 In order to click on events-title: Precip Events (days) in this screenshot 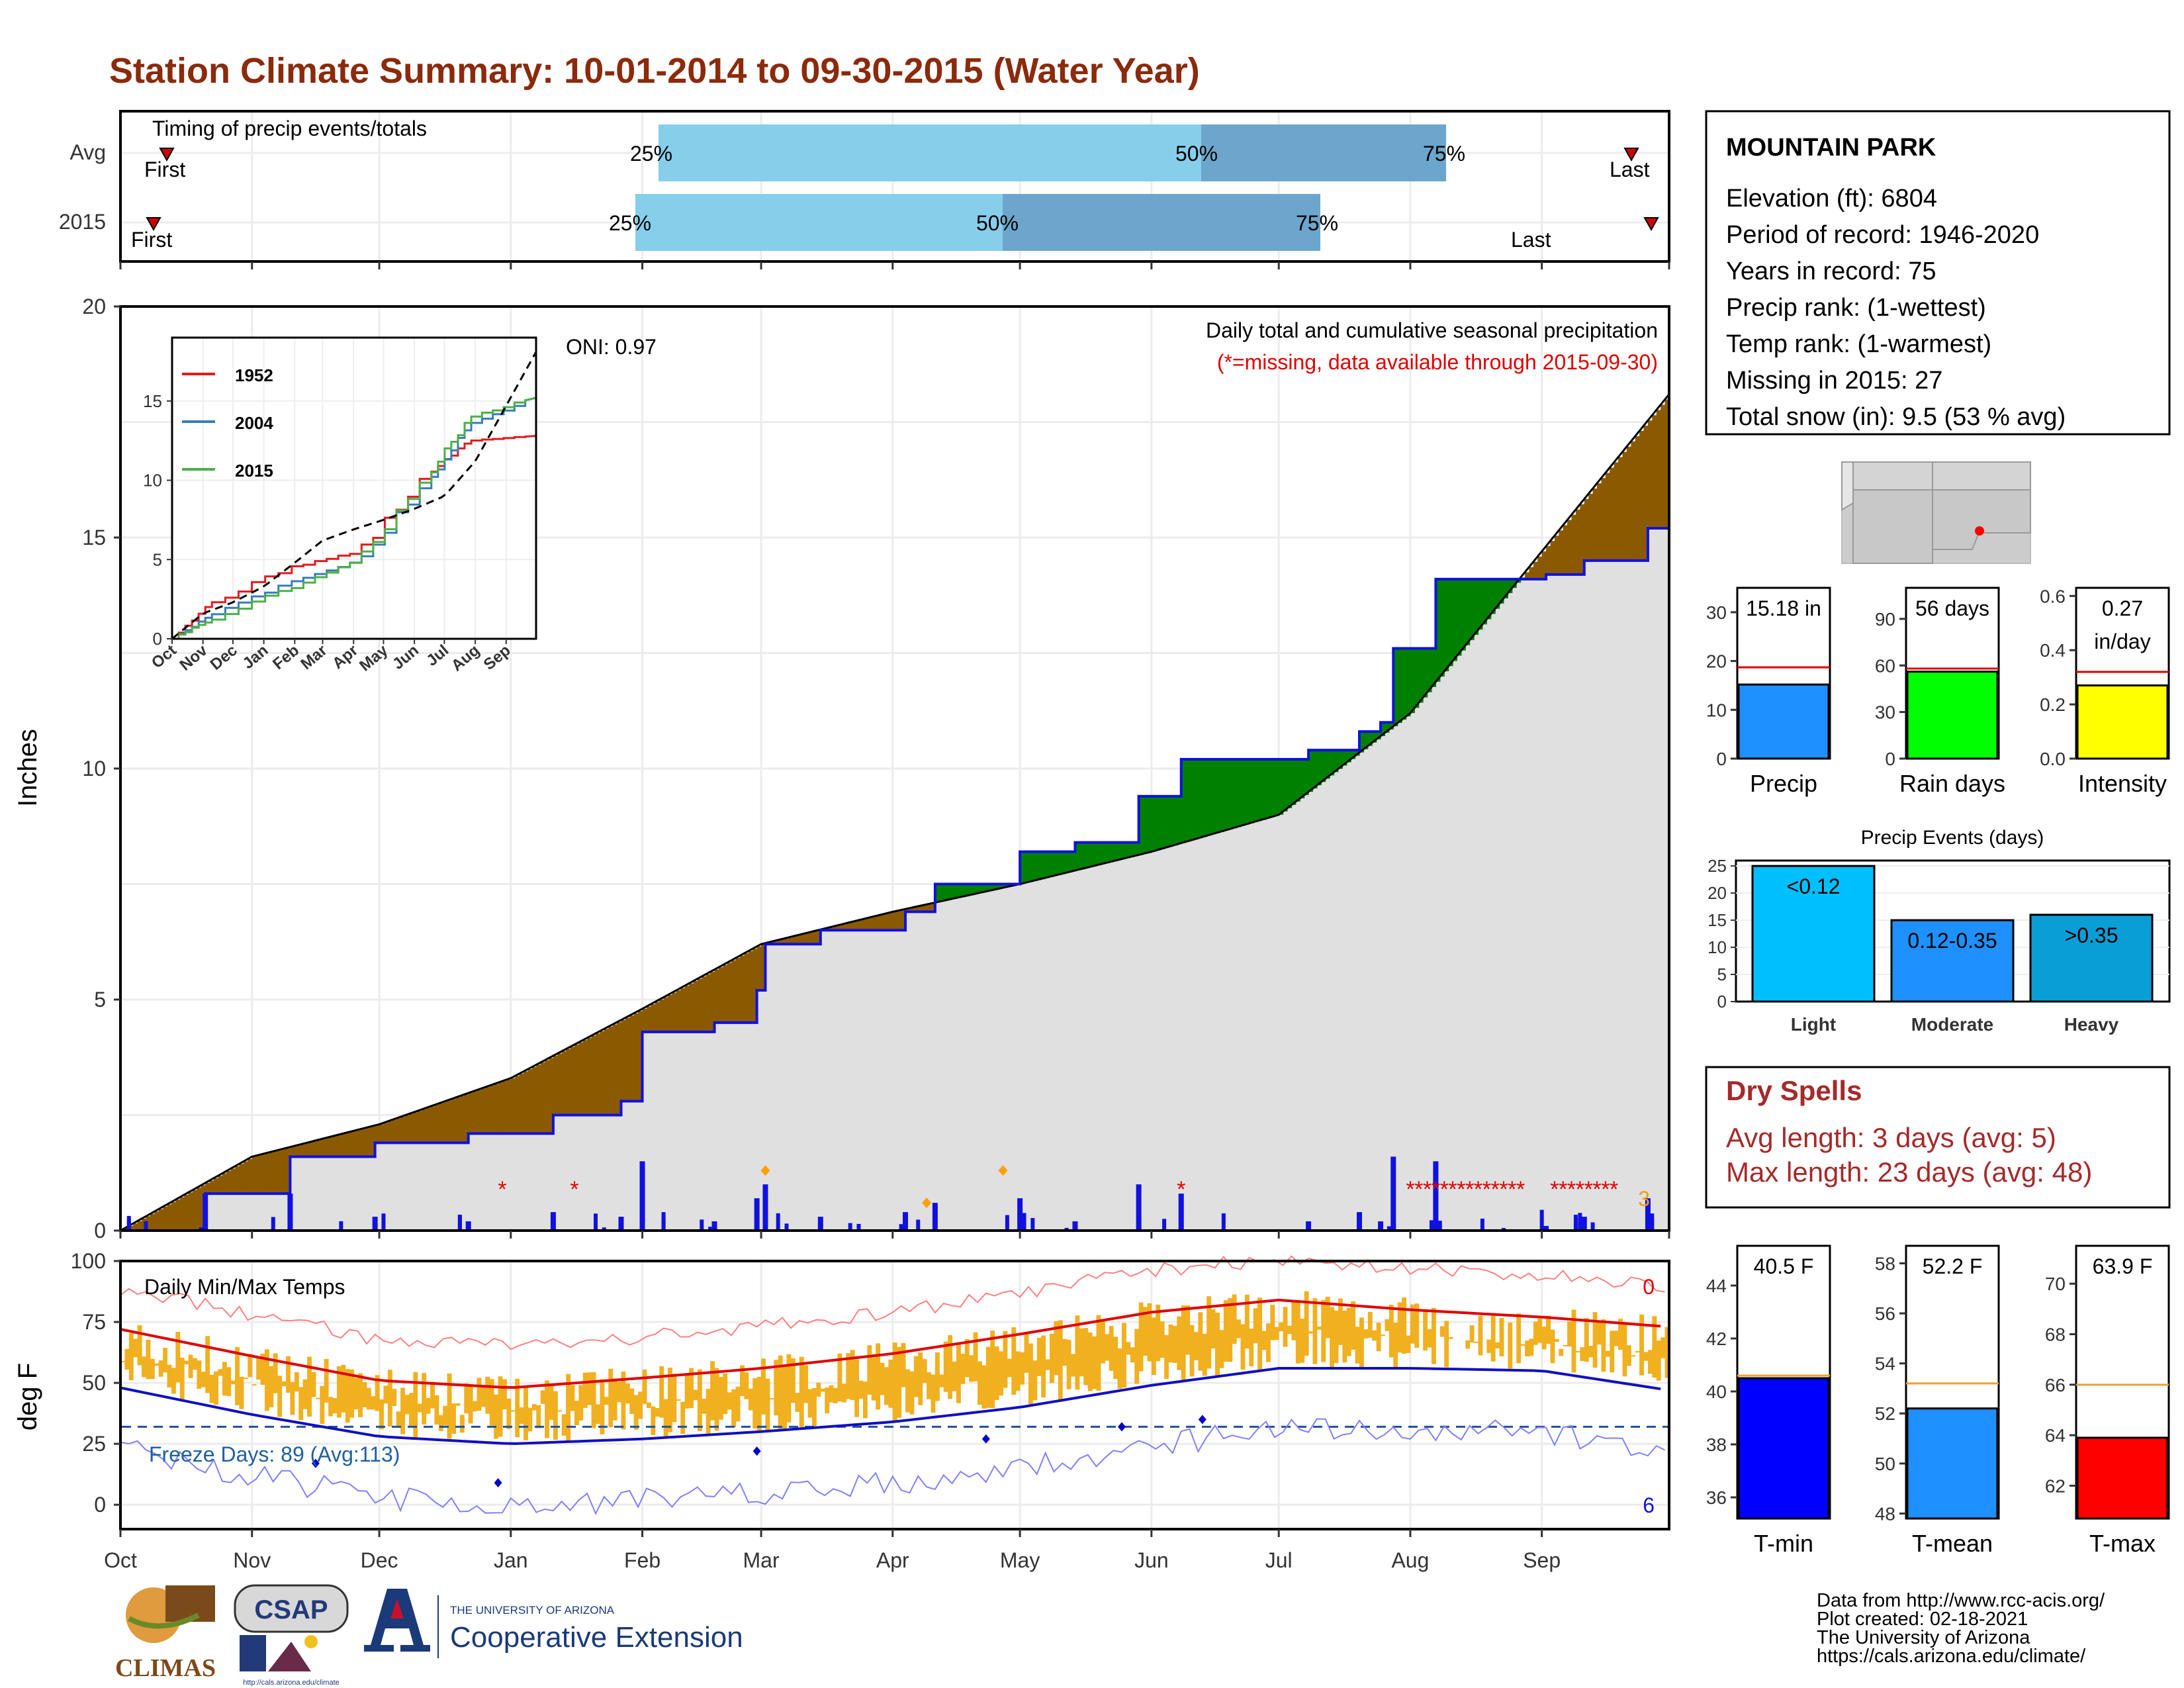, I will do `click(1952, 838)`.